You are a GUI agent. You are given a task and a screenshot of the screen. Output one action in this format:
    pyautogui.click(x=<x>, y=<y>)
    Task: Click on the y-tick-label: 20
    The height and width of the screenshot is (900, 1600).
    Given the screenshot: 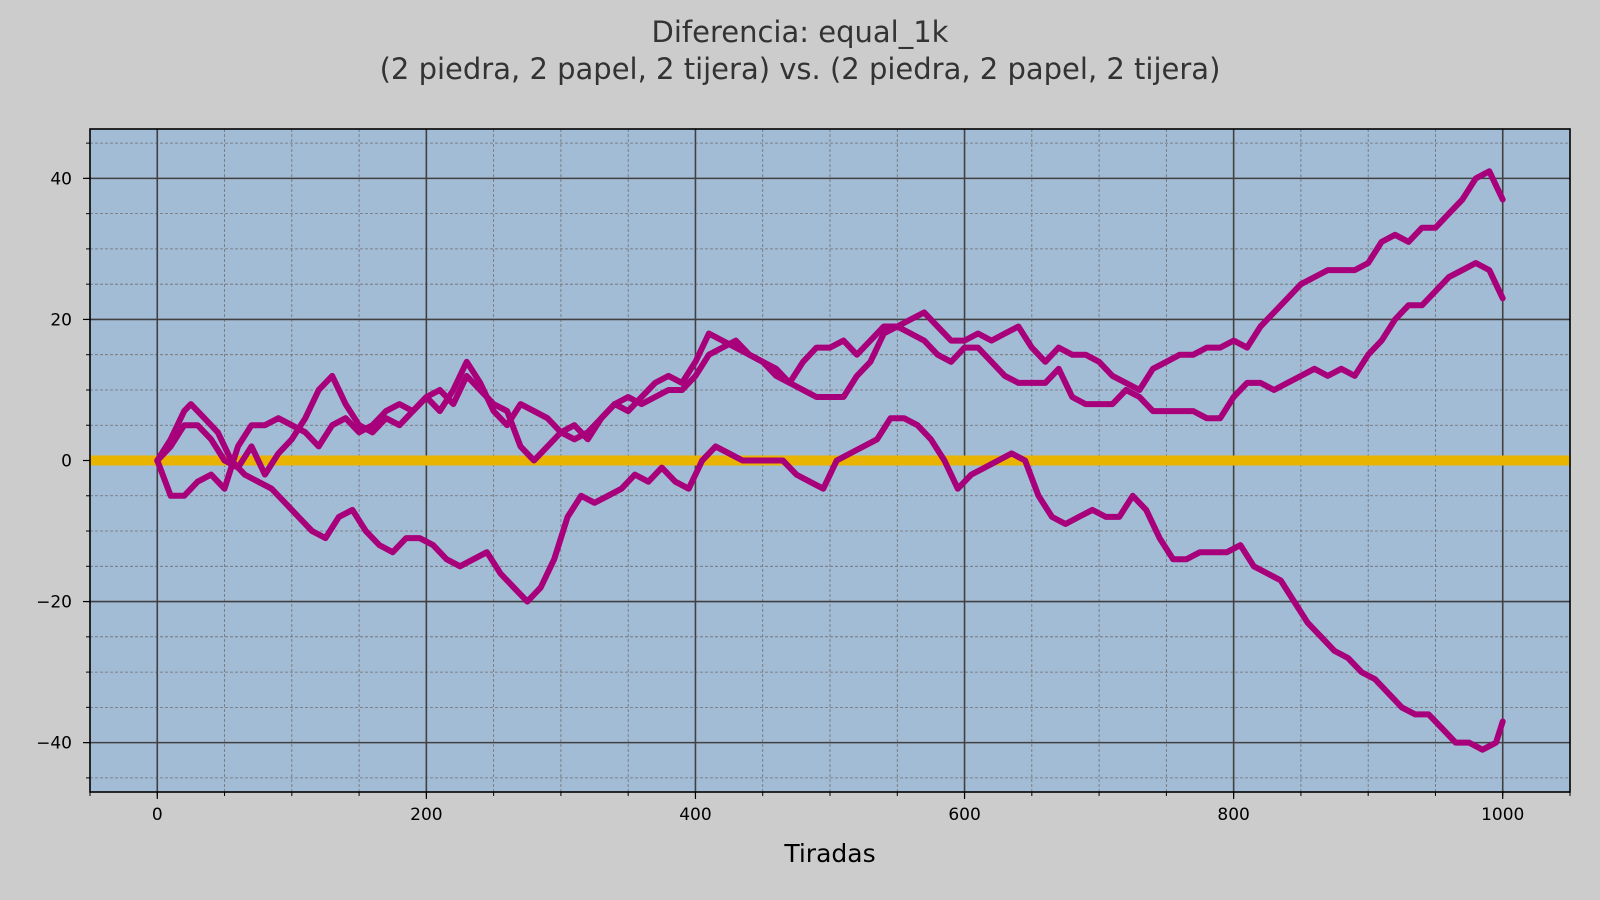 What is the action you would take?
    pyautogui.click(x=61, y=320)
    